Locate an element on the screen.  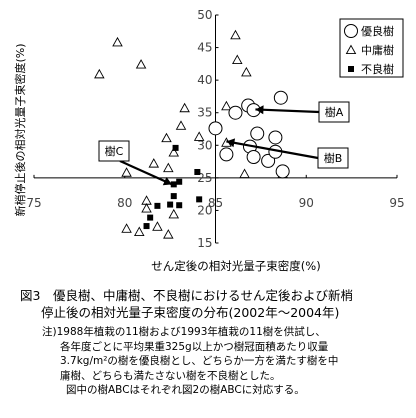
y-tick-labels: 15 20 25 30 35 40 45 50 is located at coordinates (204, 129).